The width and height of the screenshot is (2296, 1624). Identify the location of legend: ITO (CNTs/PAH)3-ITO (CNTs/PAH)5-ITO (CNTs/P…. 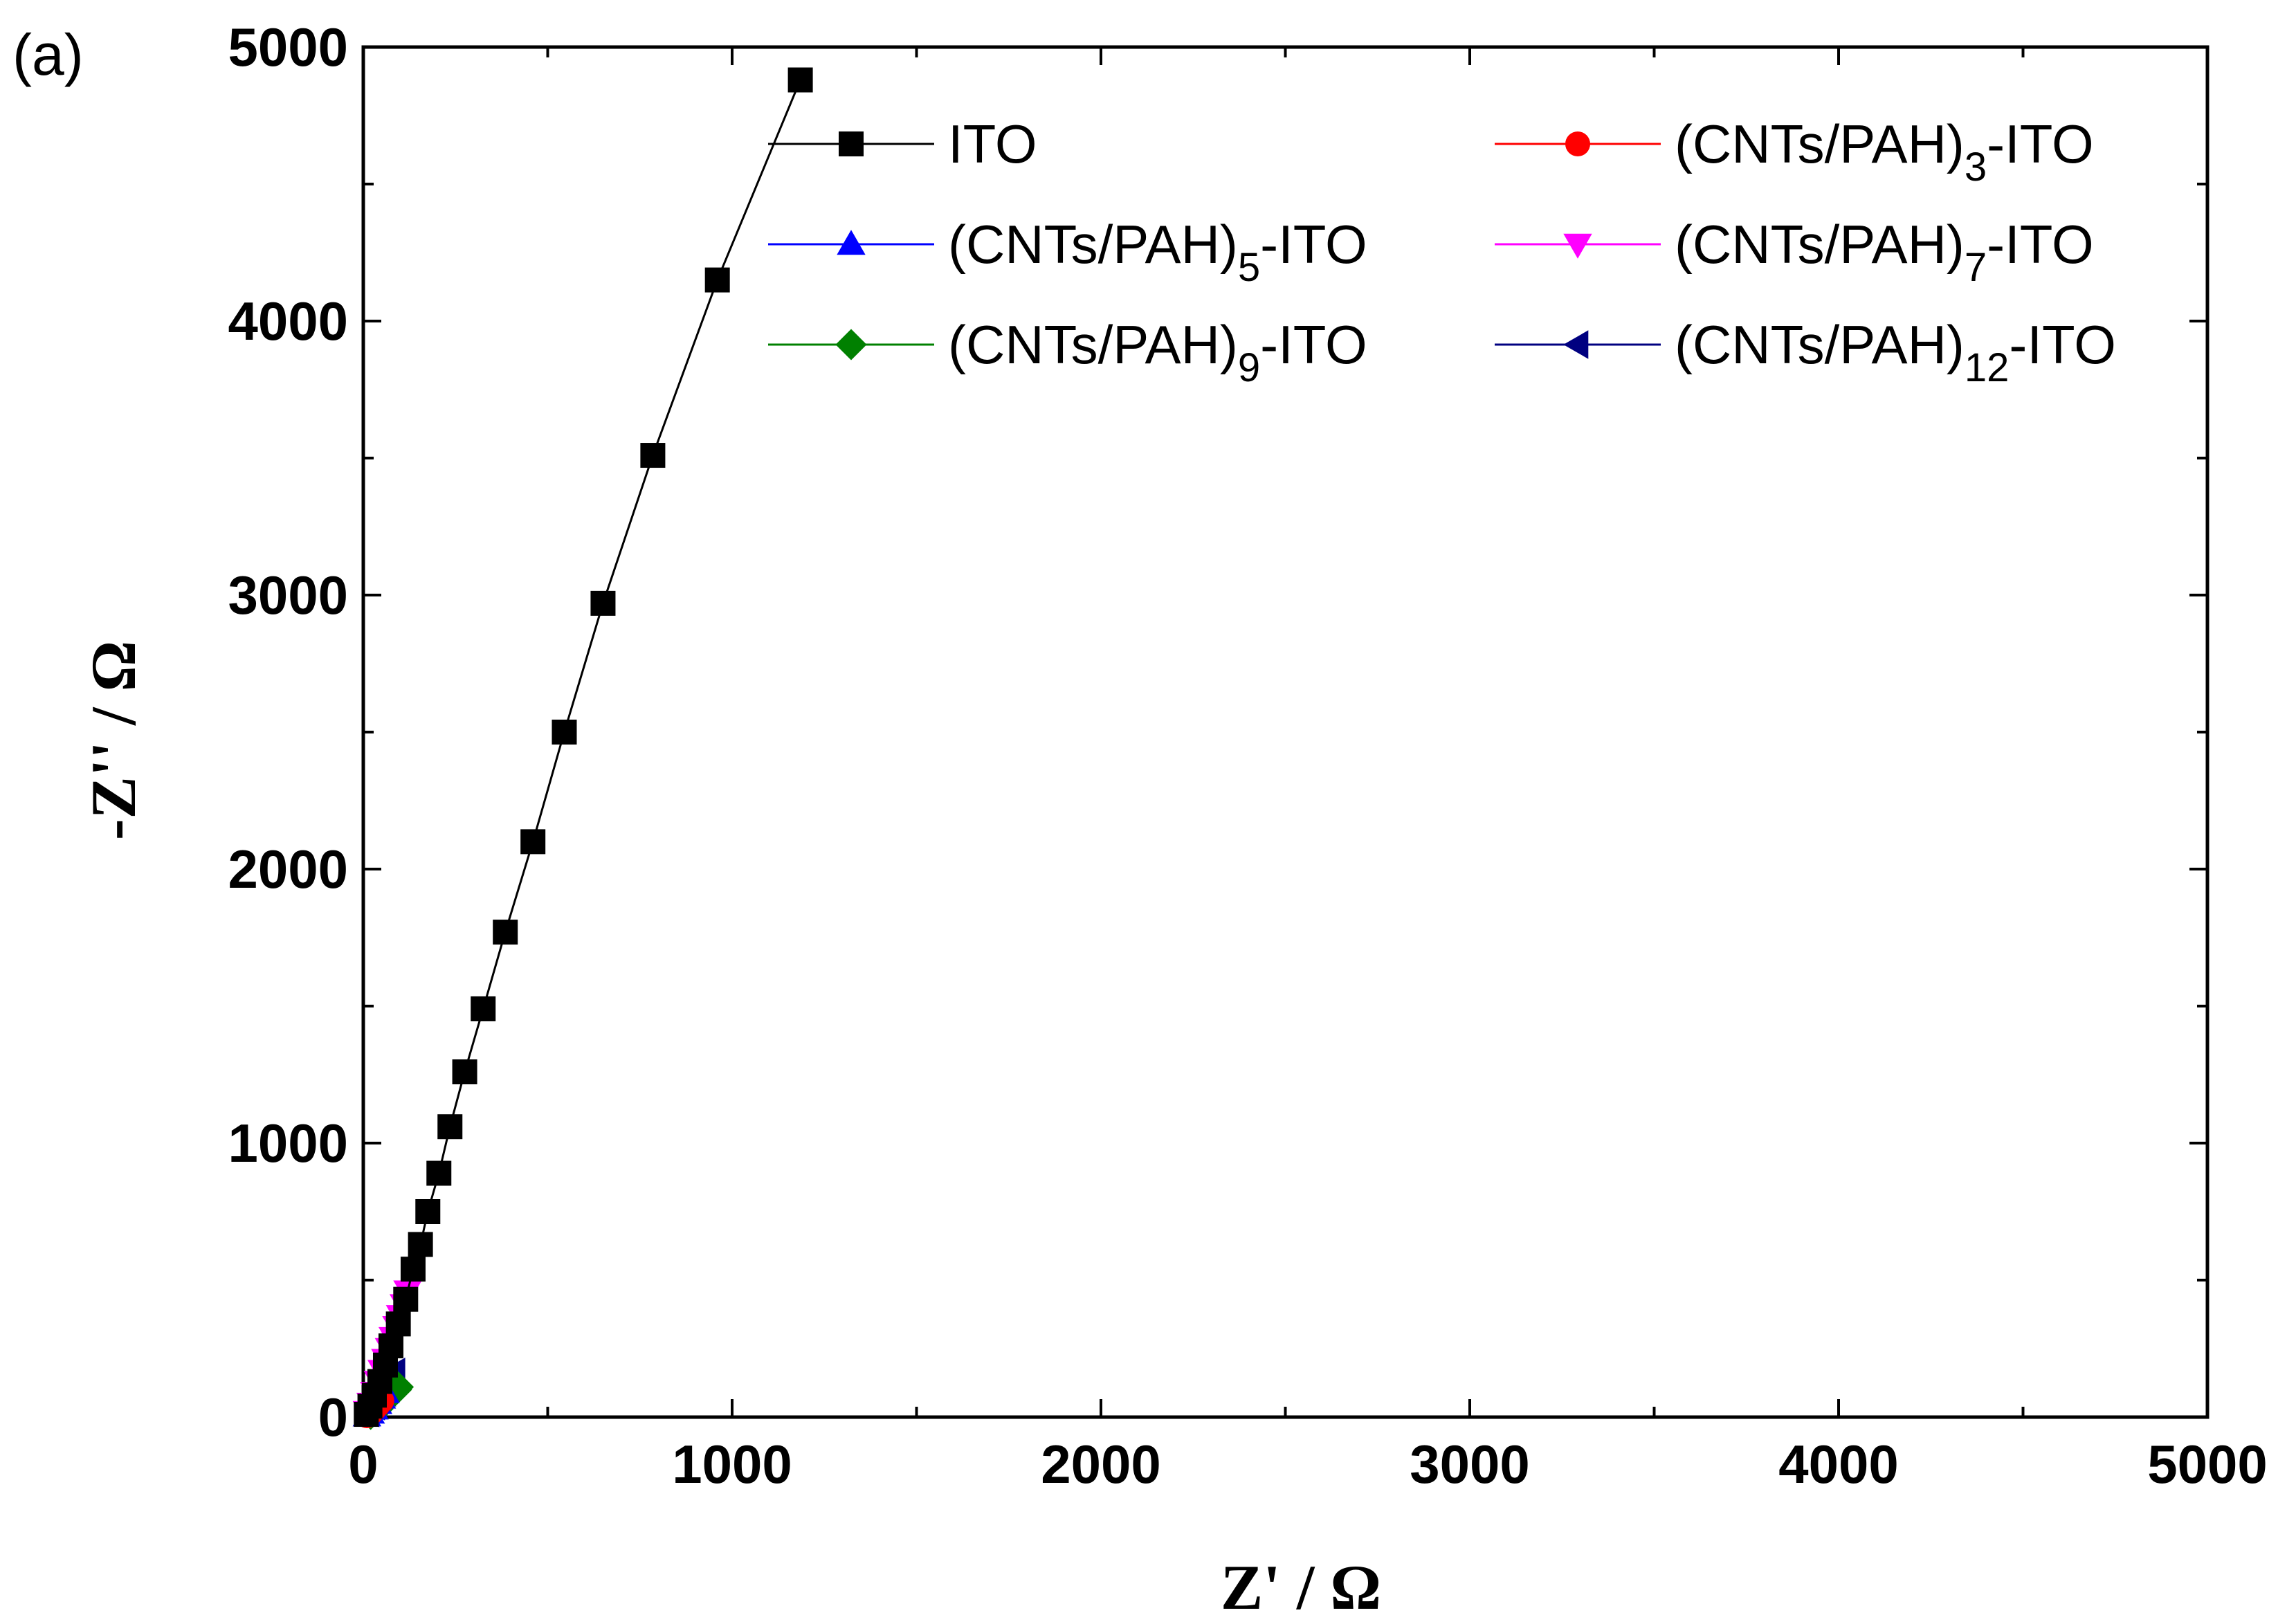
(1442, 251).